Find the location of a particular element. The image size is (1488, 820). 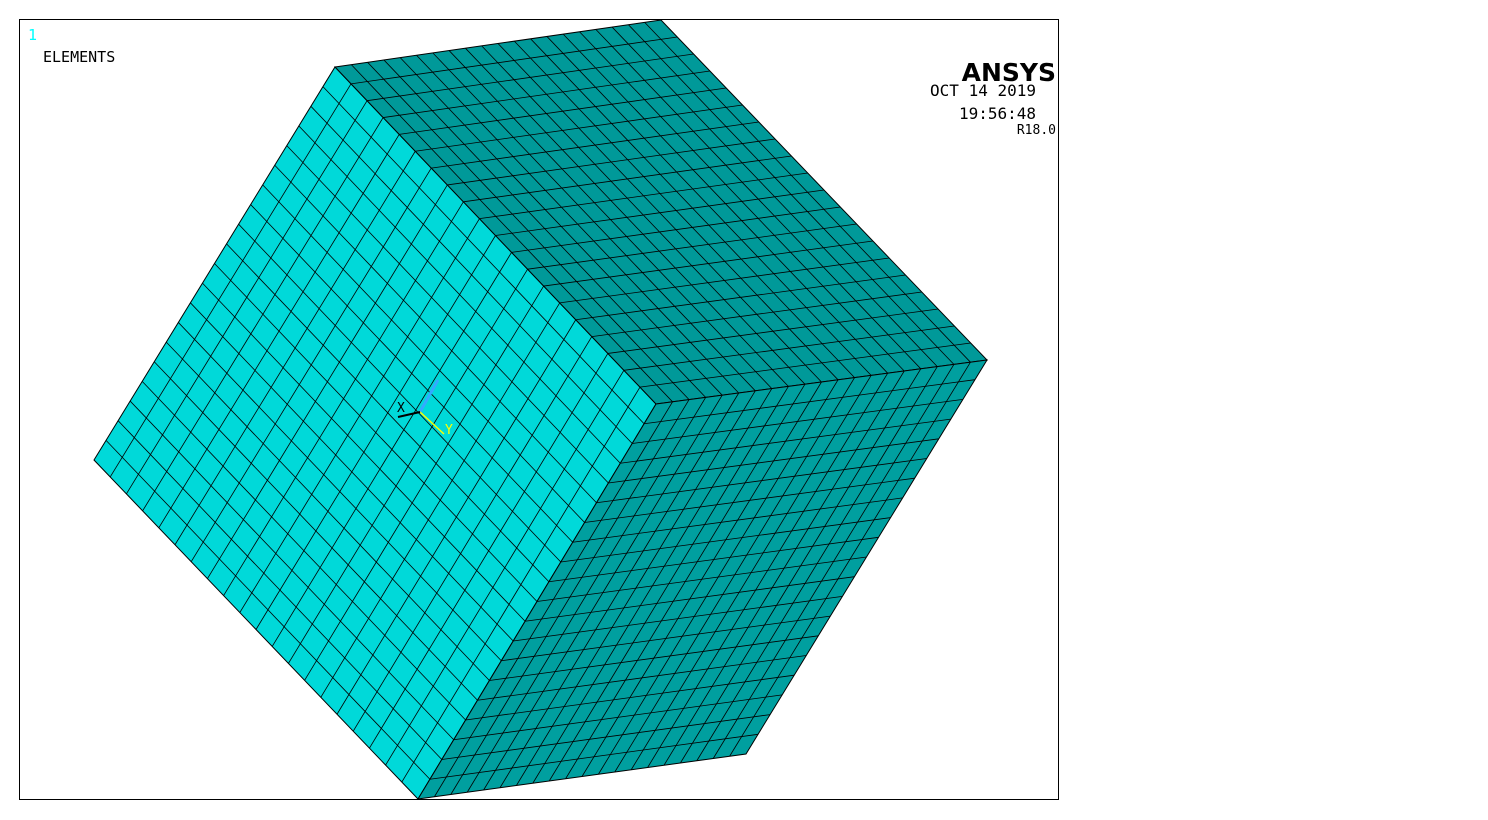

coordinate-triad is located at coordinates (421, 407).